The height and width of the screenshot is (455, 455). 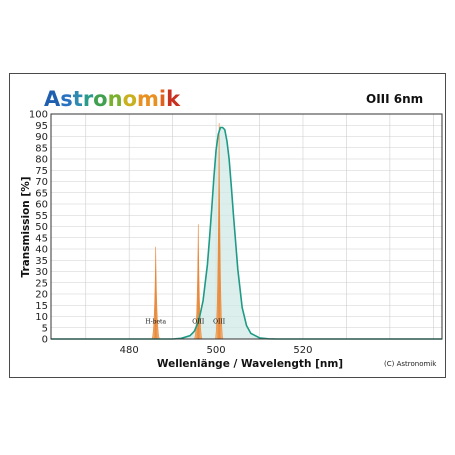 What do you see at coordinates (88, 99) in the screenshot?
I see `brand-letter: r` at bounding box center [88, 99].